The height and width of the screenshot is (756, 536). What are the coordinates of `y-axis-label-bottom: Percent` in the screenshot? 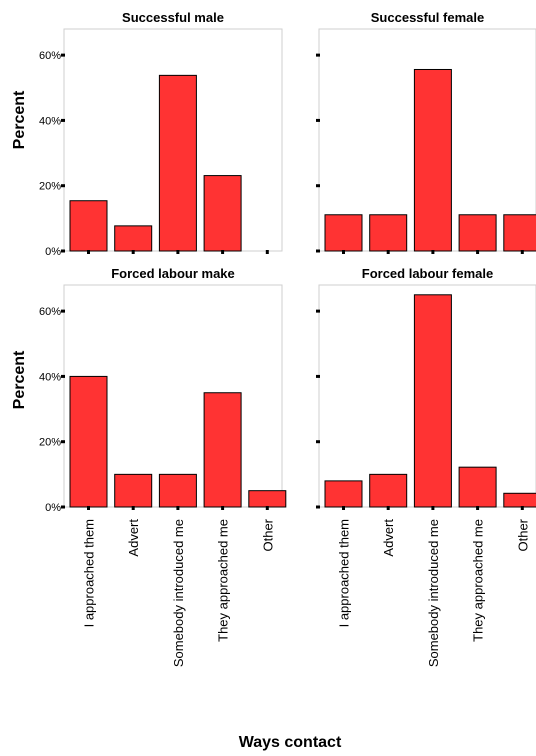 It's located at (19, 379).